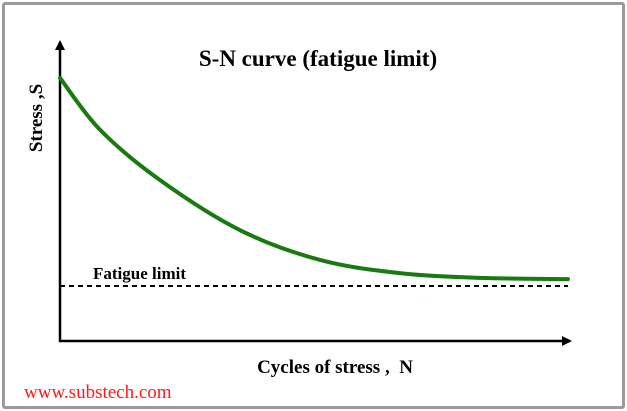 This screenshot has height=411, width=627. I want to click on x-axis-label: Cycles of stress , N, so click(335, 367).